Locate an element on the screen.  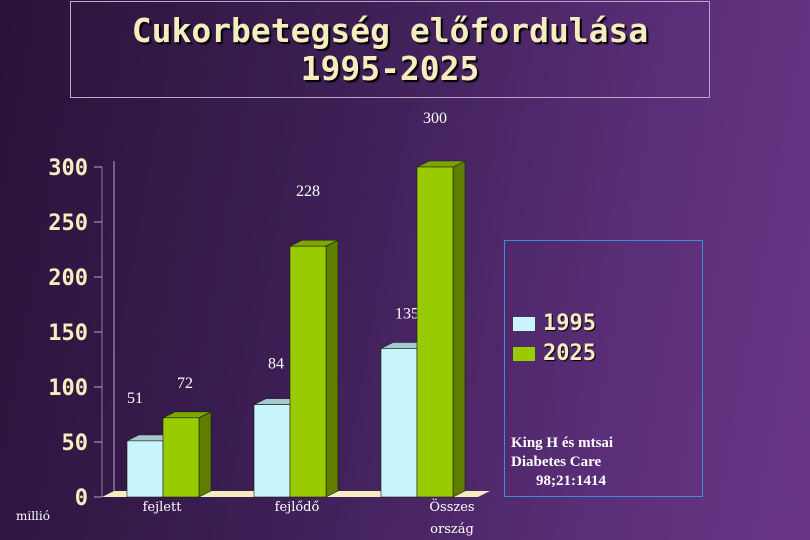
chart-title-box: Cukorbetegség előfordulása 1995-2025 is located at coordinates (390, 49).